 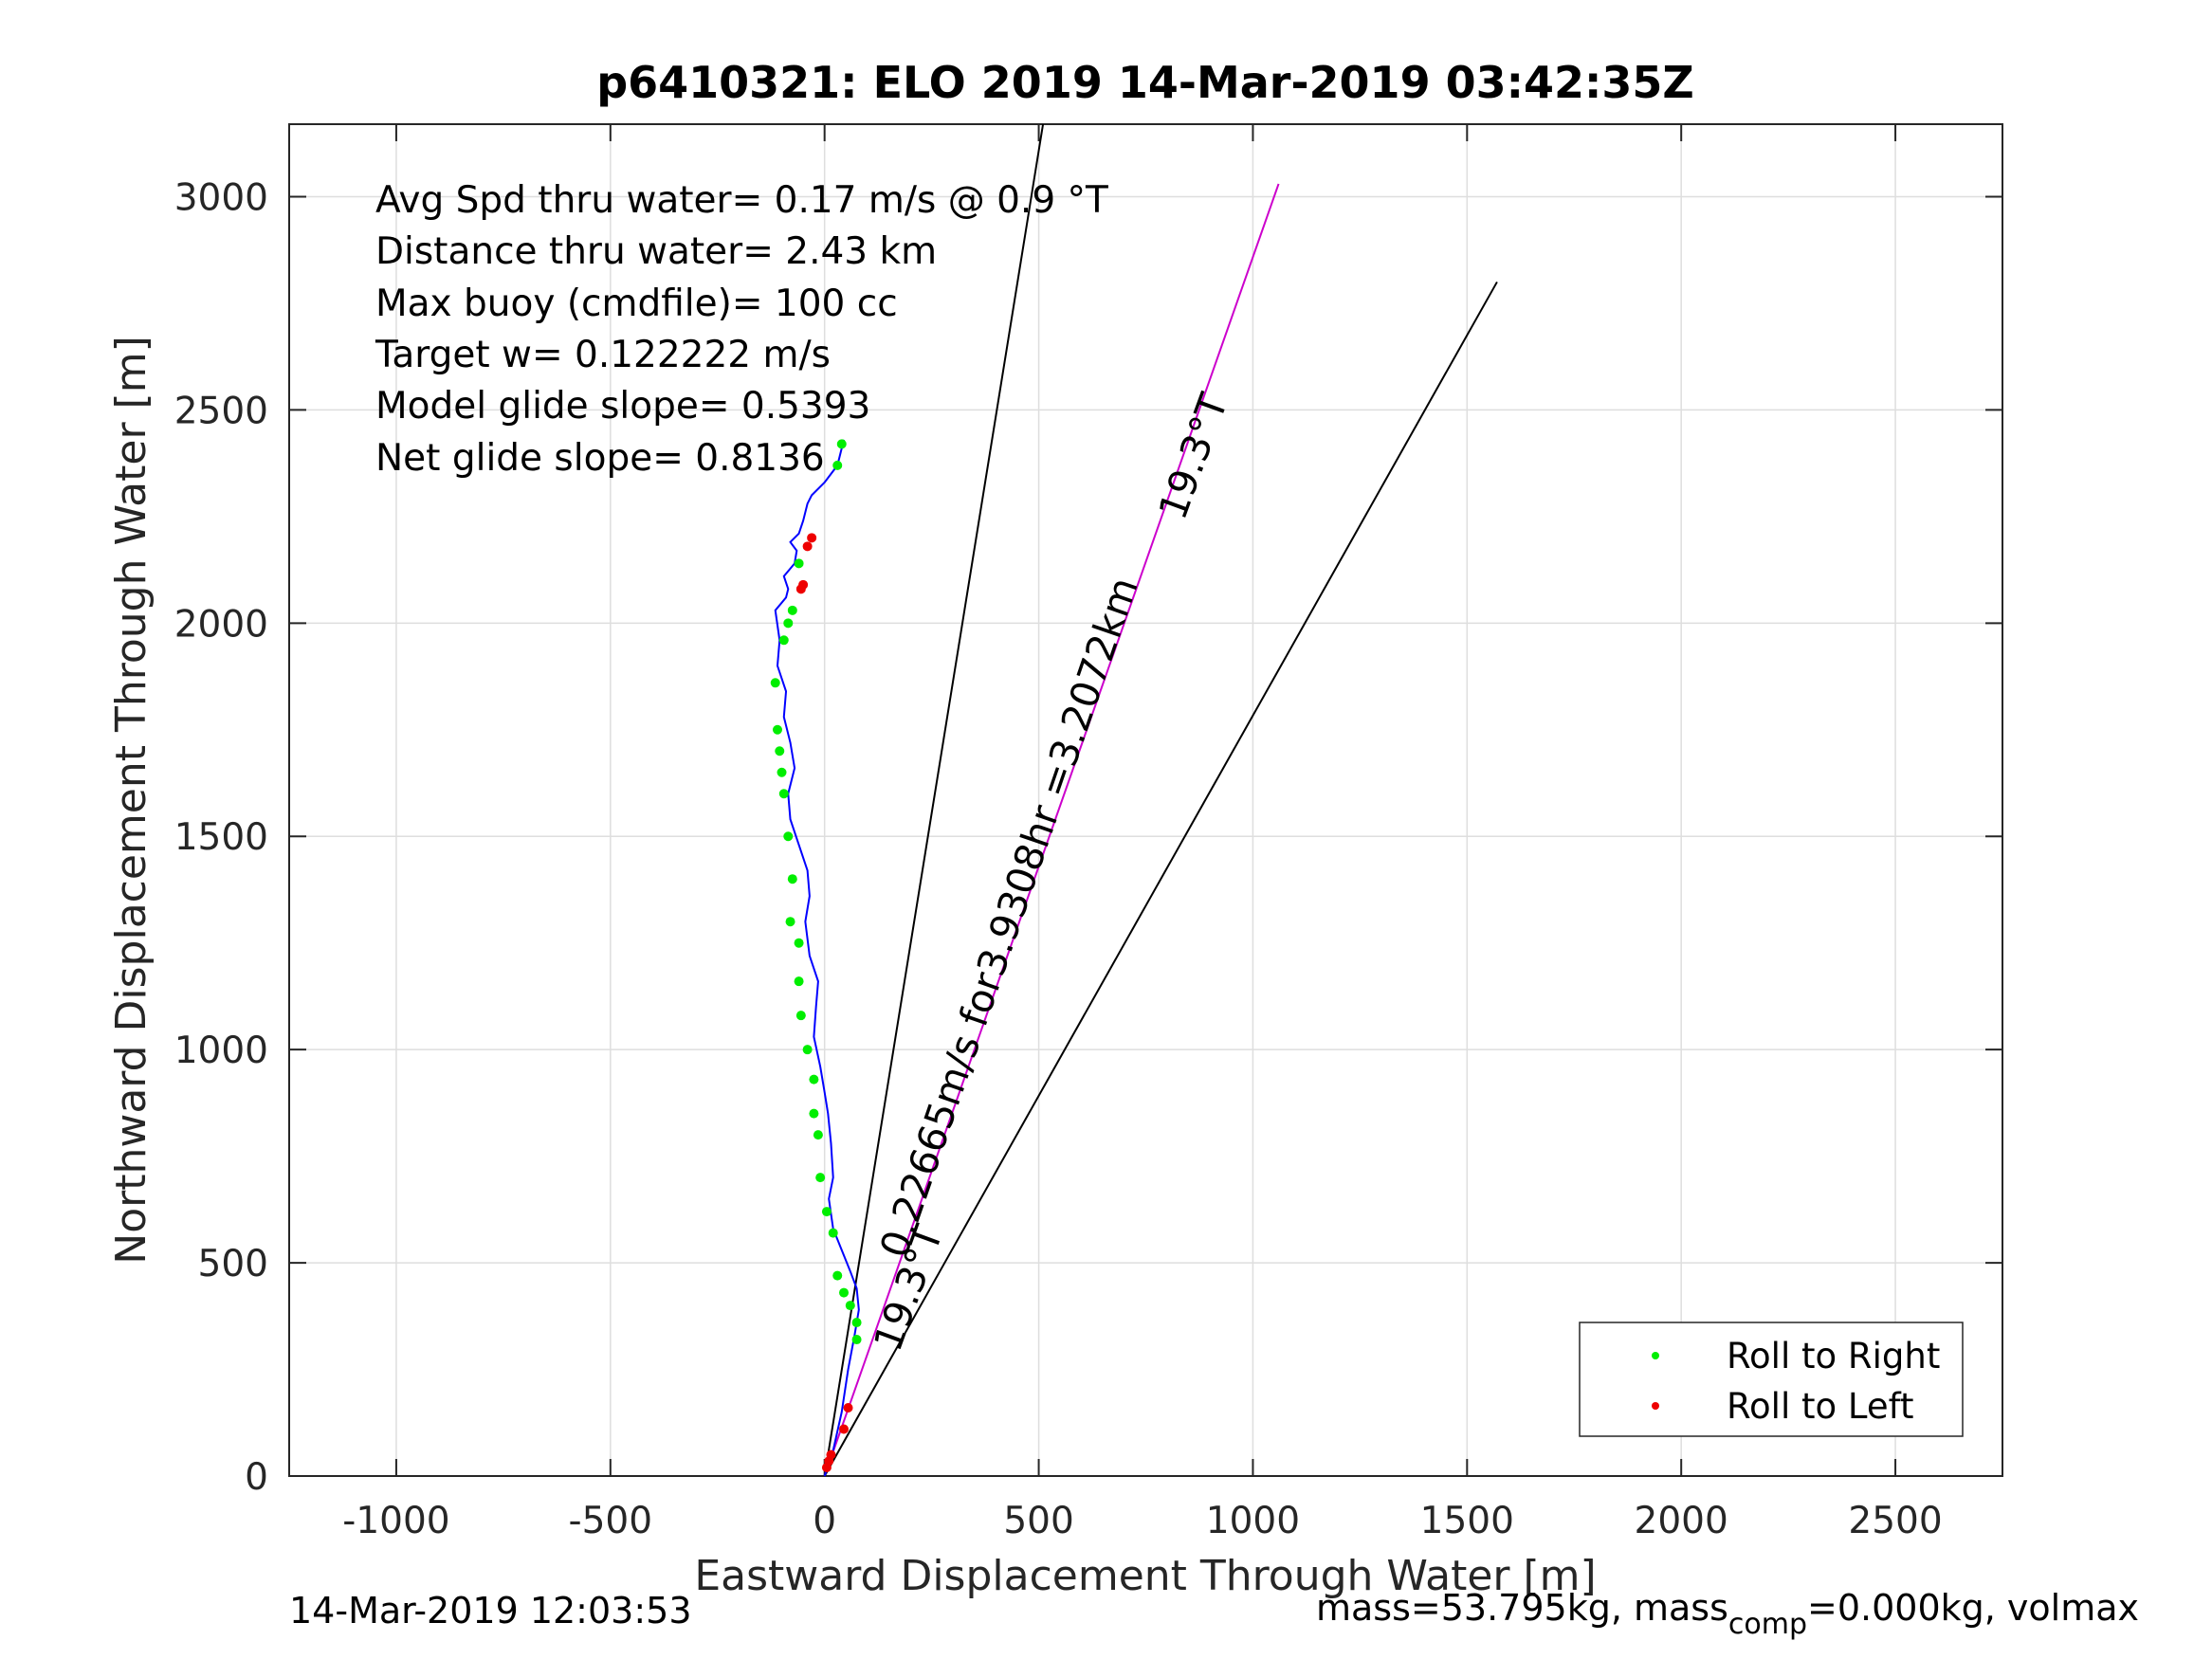 What do you see at coordinates (934, 800) in the screenshot?
I see `heading-line` at bounding box center [934, 800].